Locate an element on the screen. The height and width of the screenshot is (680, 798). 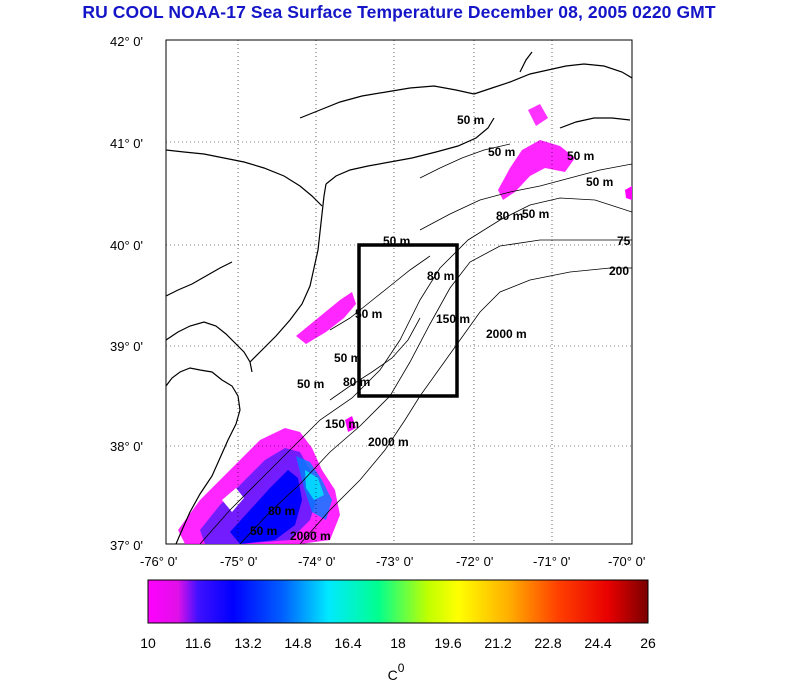
lon-tick-label: -76° 0' is located at coordinates (158, 561).